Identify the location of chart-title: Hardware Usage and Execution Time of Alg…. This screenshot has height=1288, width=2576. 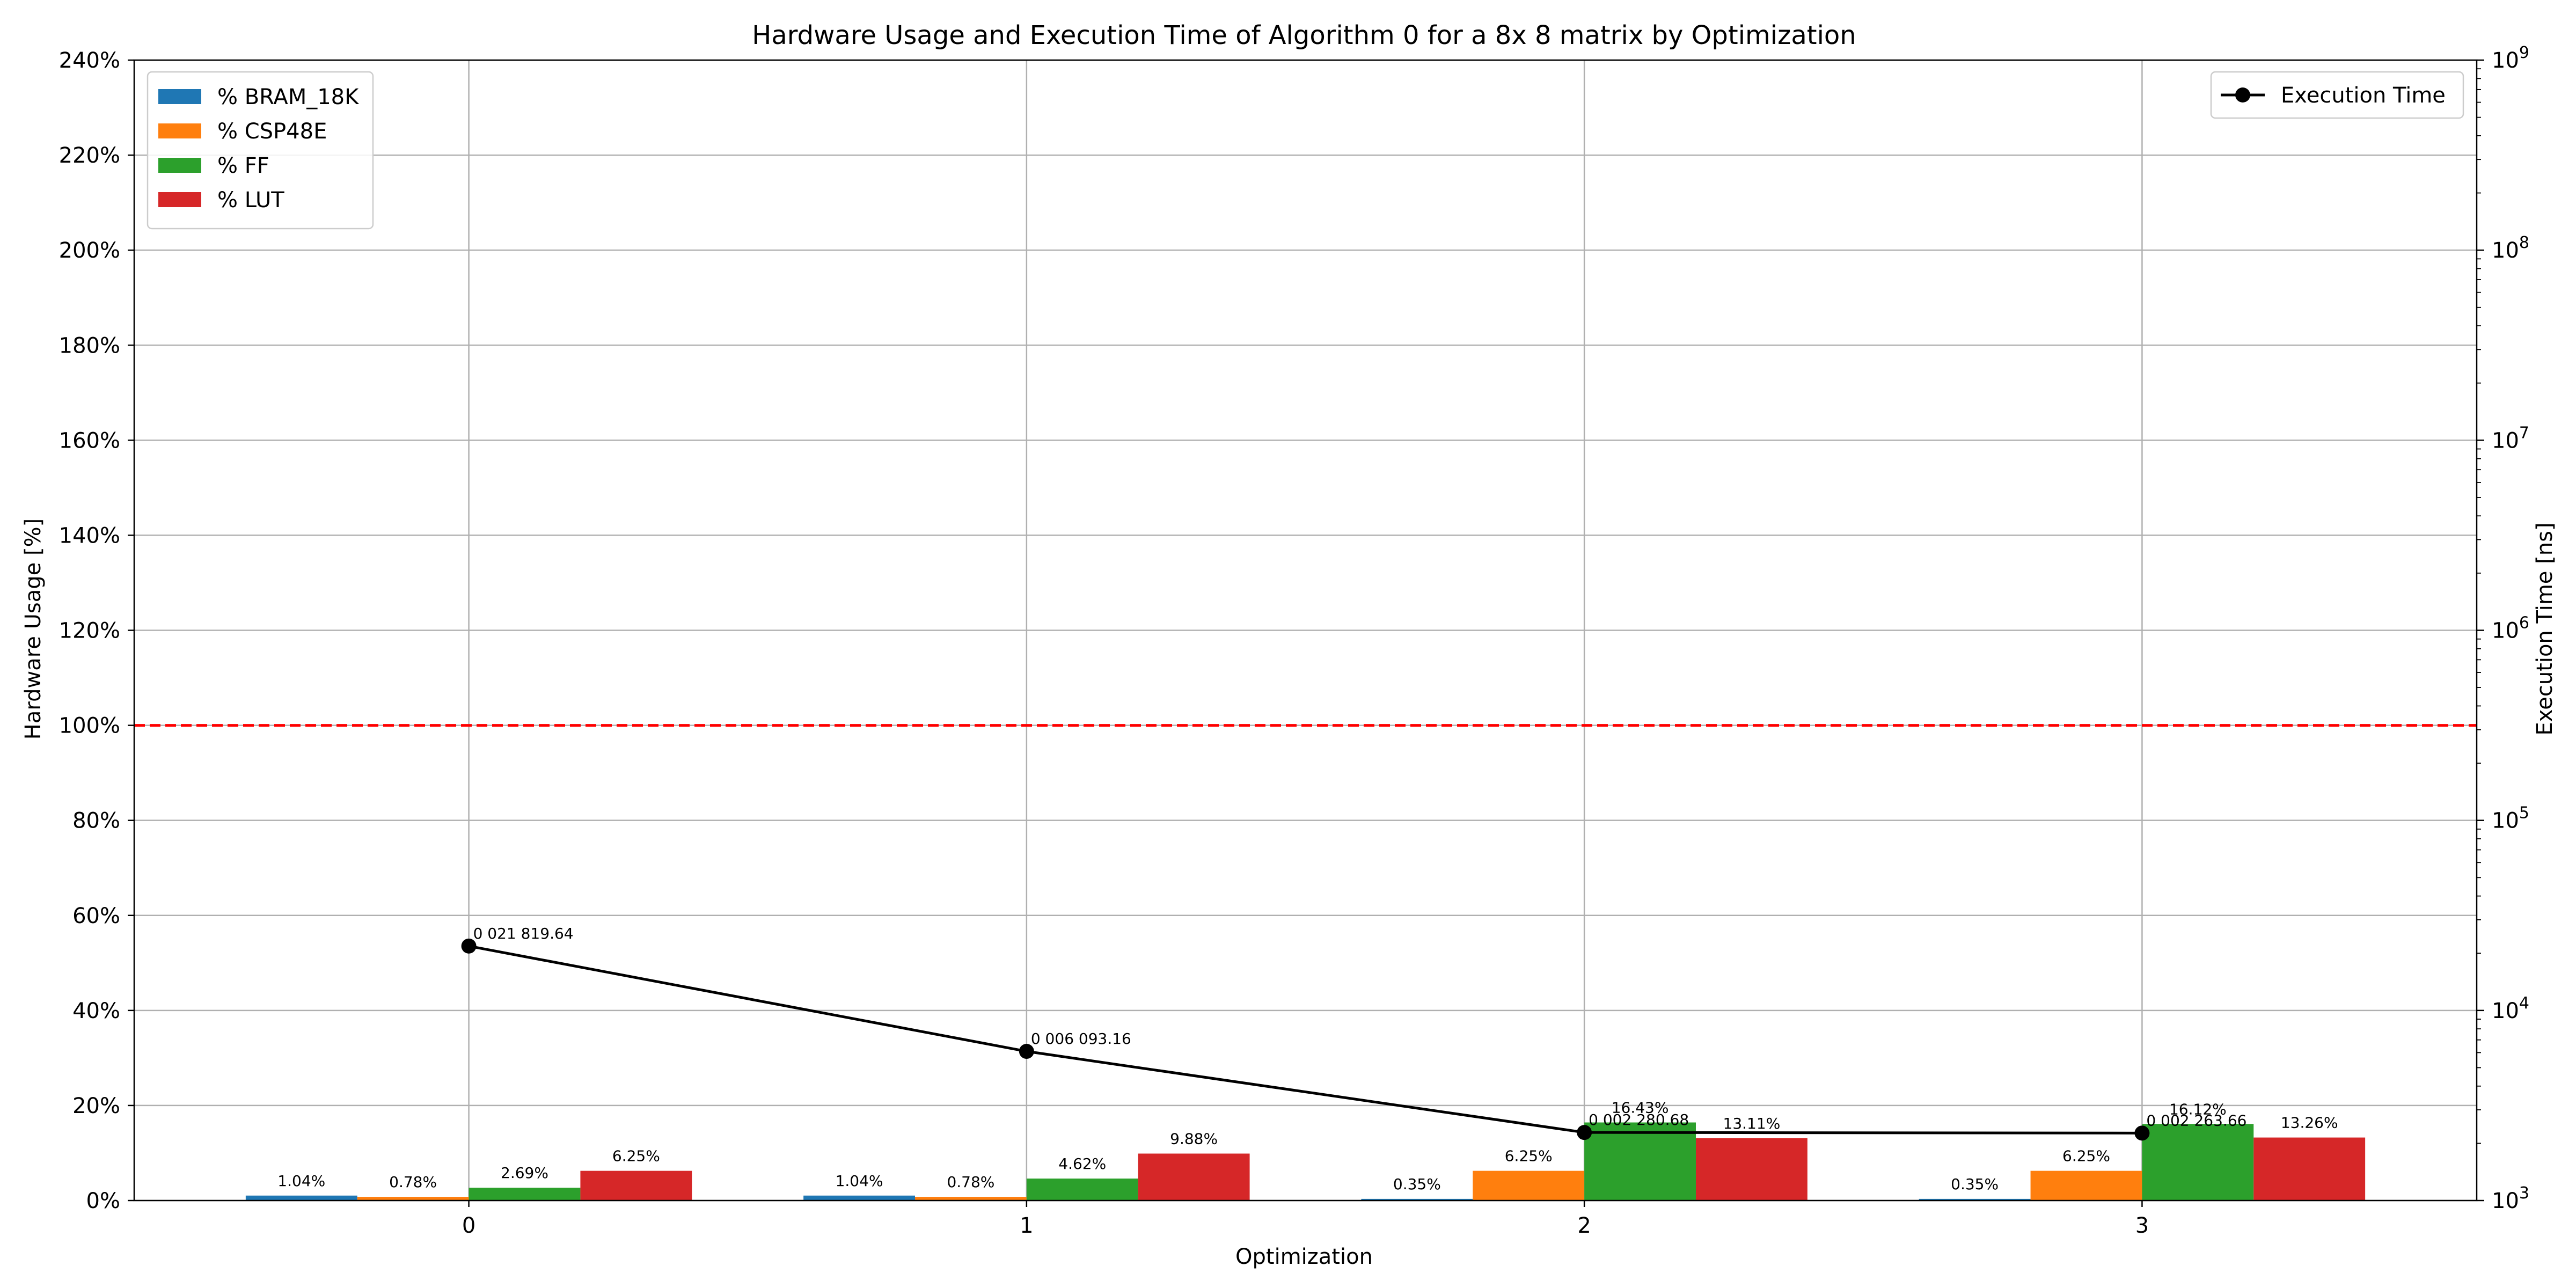
(1304, 35).